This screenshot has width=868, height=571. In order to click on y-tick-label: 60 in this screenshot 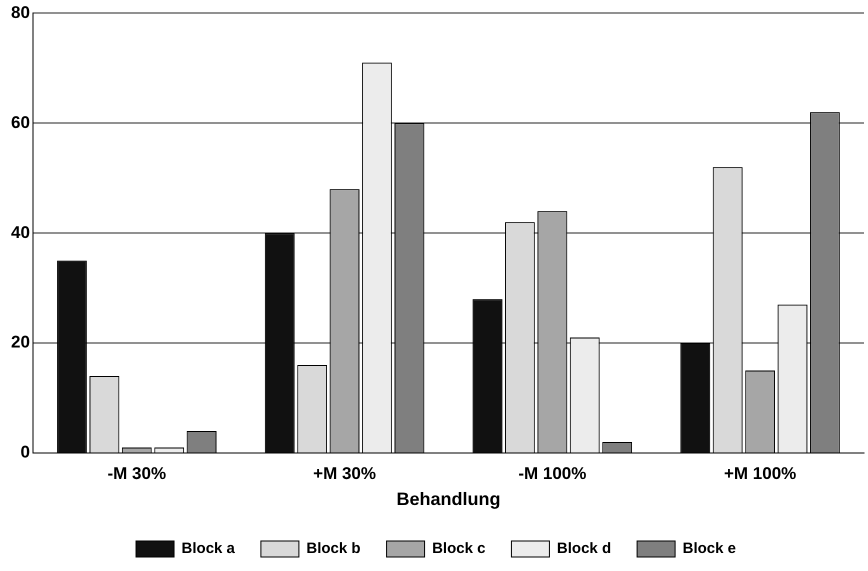, I will do `click(20, 122)`.